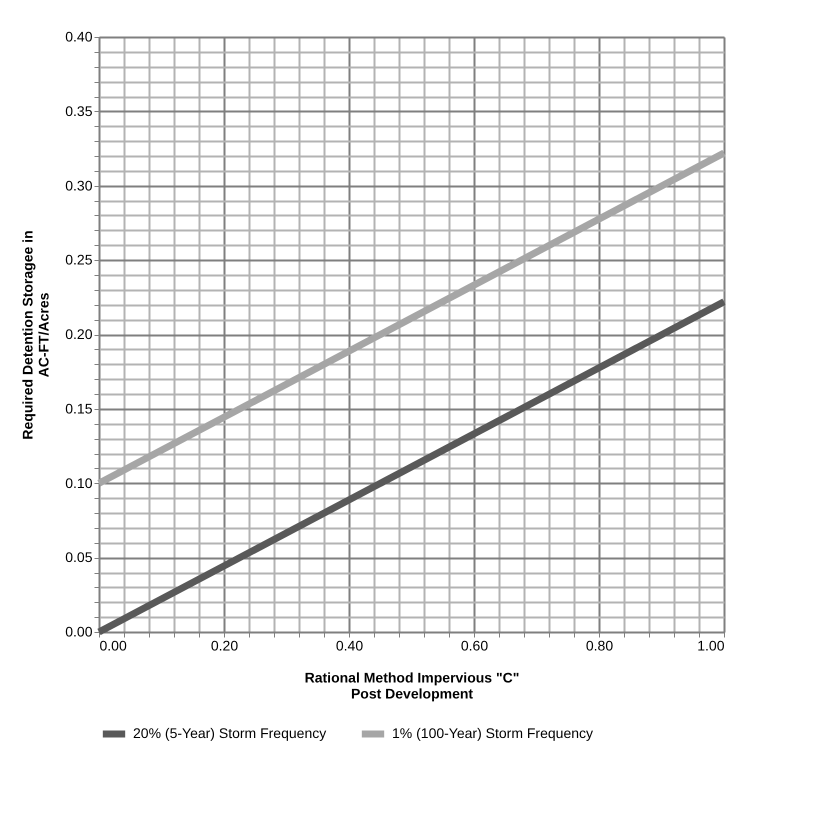 This screenshot has height=827, width=831. Describe the element at coordinates (79, 557) in the screenshot. I see `y-tick-label: 0.05` at that location.